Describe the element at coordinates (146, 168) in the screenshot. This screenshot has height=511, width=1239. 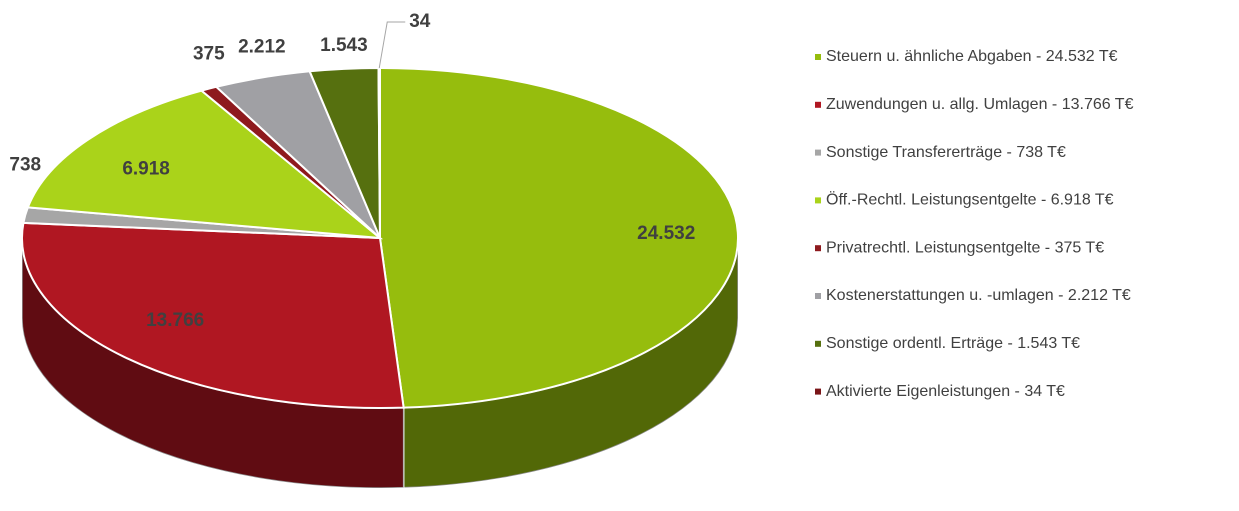
I see `data-label: 6.918` at that location.